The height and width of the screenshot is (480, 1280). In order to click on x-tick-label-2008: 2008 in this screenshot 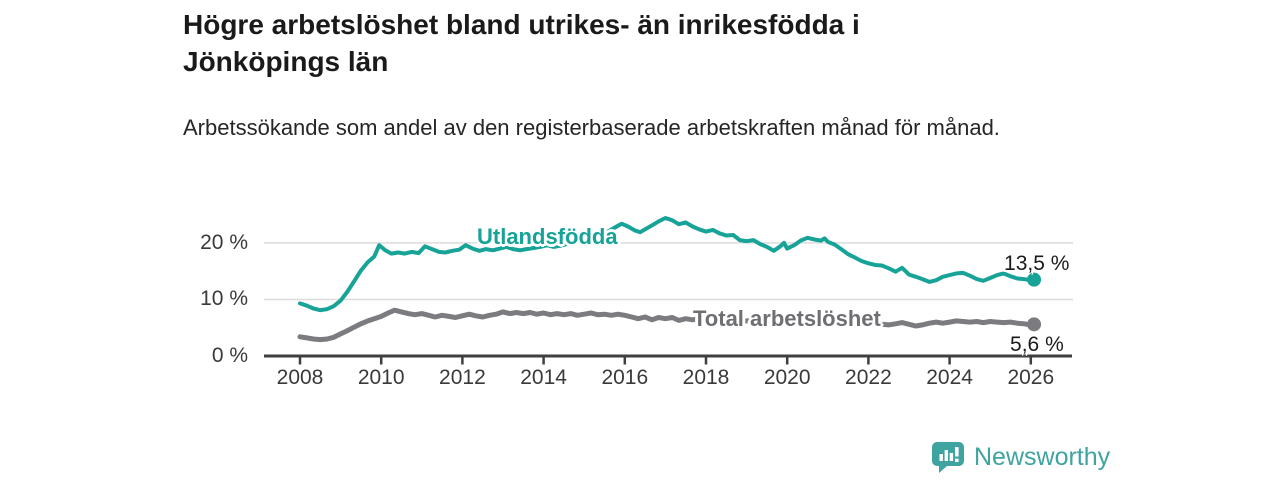, I will do `click(300, 377)`.